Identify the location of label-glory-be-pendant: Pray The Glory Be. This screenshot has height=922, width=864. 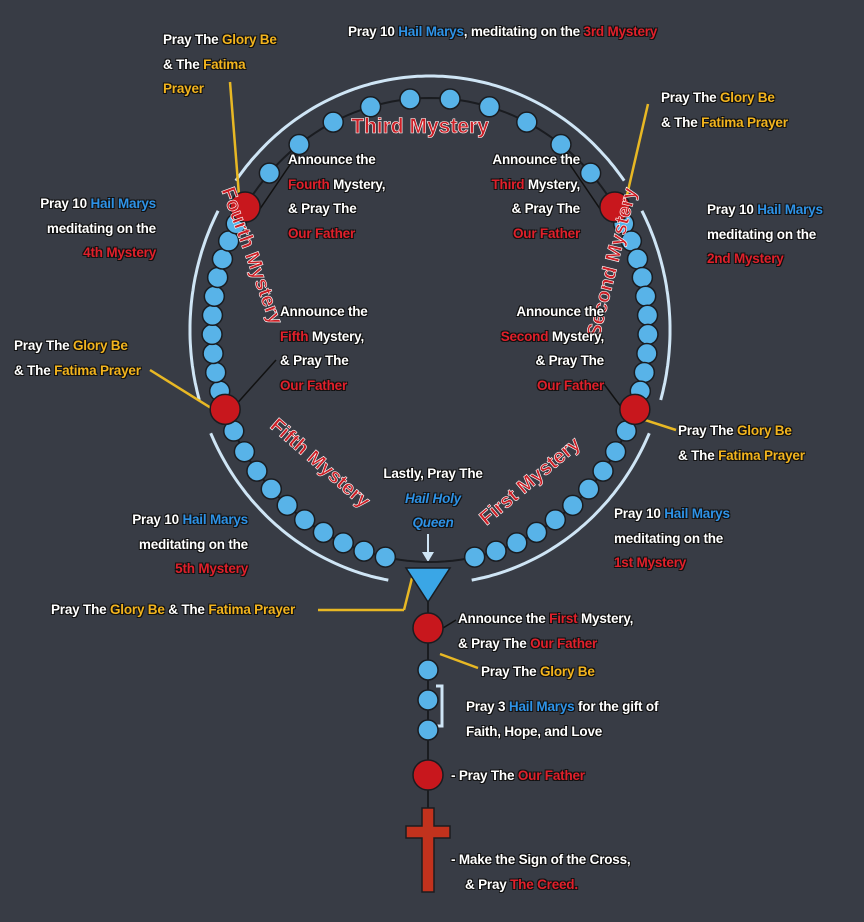
(538, 671).